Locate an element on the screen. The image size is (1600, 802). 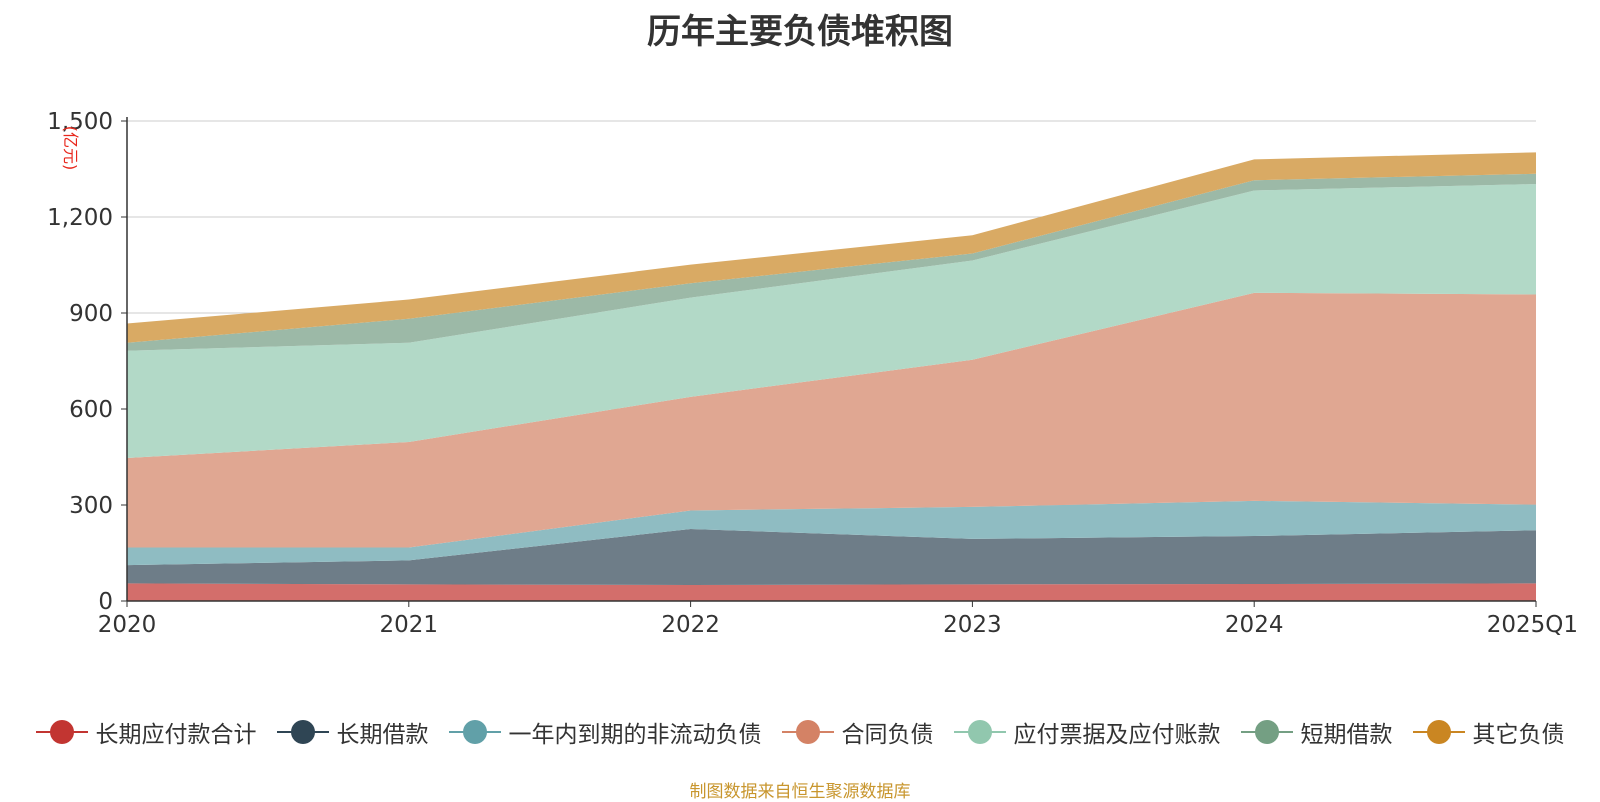
y-tick-label: 1,200 is located at coordinates (80, 218).